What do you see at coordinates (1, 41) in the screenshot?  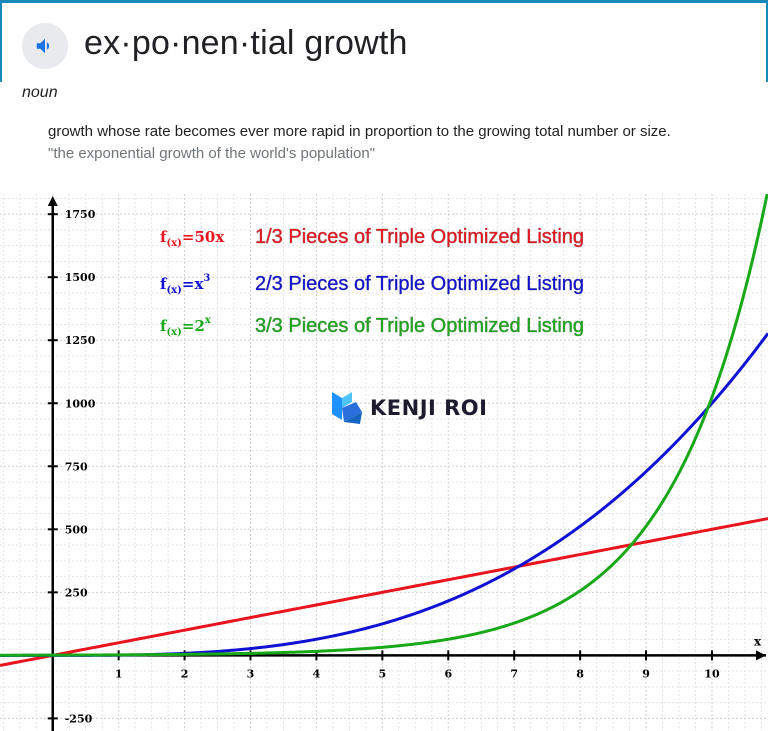 I see `card-border-left` at bounding box center [1, 41].